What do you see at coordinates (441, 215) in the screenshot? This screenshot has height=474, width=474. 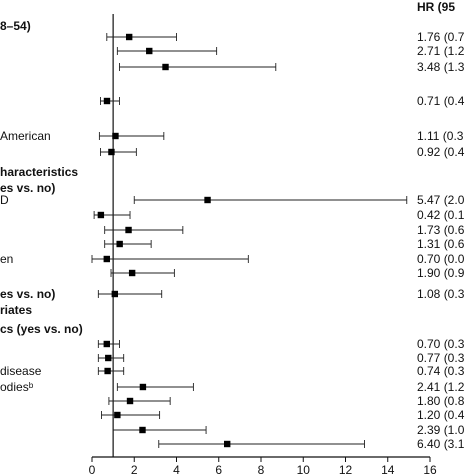 I see `hr-value-text: 0.42 (0.1` at bounding box center [441, 215].